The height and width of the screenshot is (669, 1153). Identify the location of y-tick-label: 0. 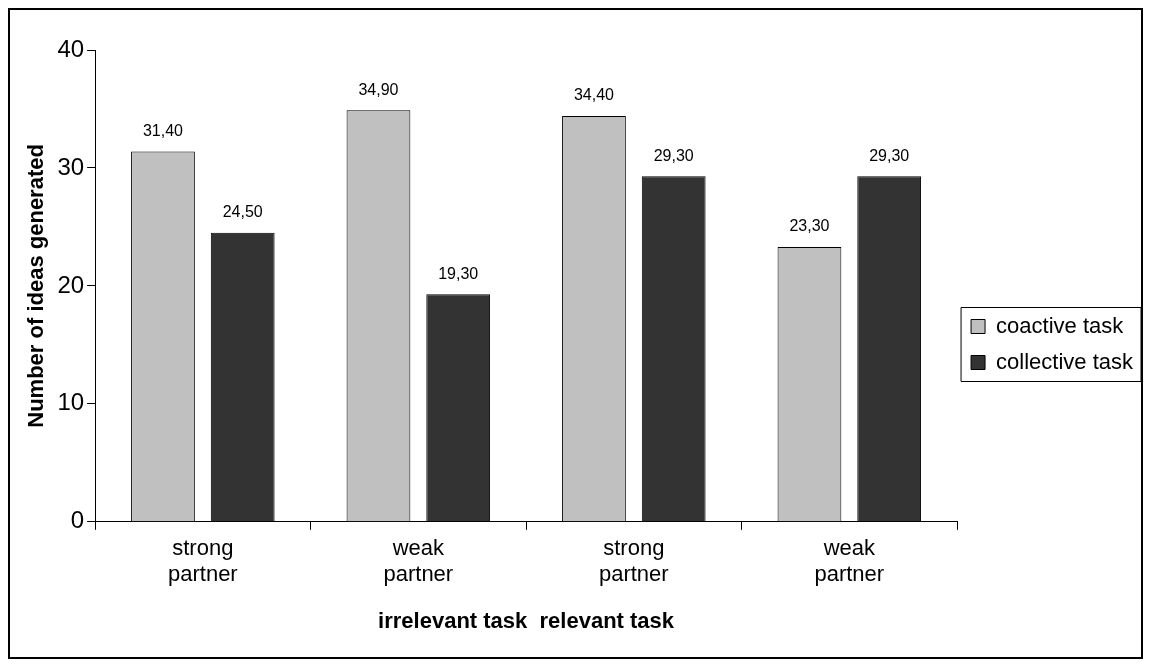
(77, 520).